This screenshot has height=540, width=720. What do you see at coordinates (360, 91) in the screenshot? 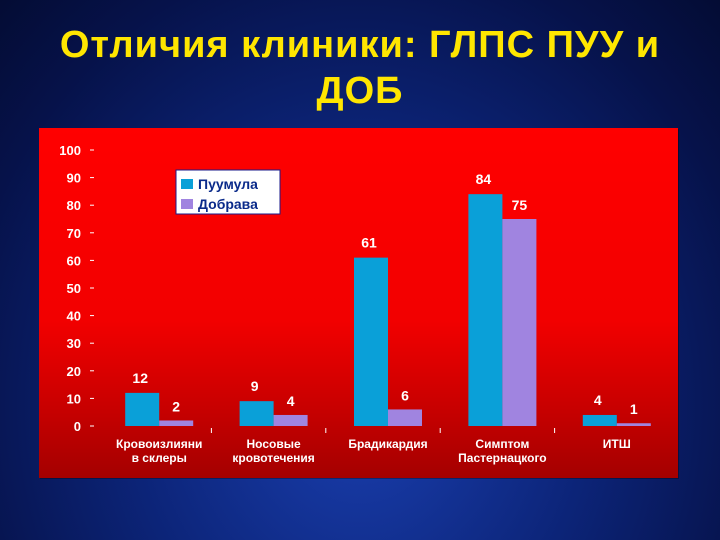
I see `slide-title-line-2: ДОБ` at bounding box center [360, 91].